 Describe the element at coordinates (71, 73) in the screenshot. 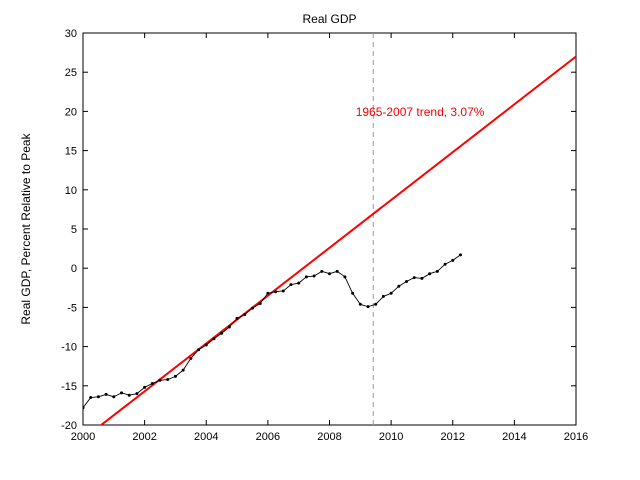

I see `y-tick-label: 25` at that location.